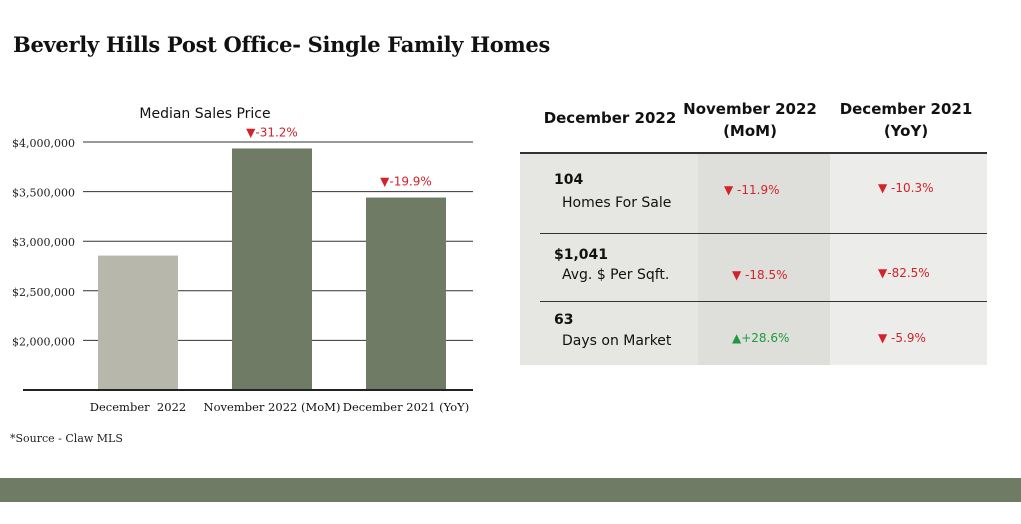 The height and width of the screenshot is (524, 1021). I want to click on table-cell: ▼ -18.5%, so click(764, 268).